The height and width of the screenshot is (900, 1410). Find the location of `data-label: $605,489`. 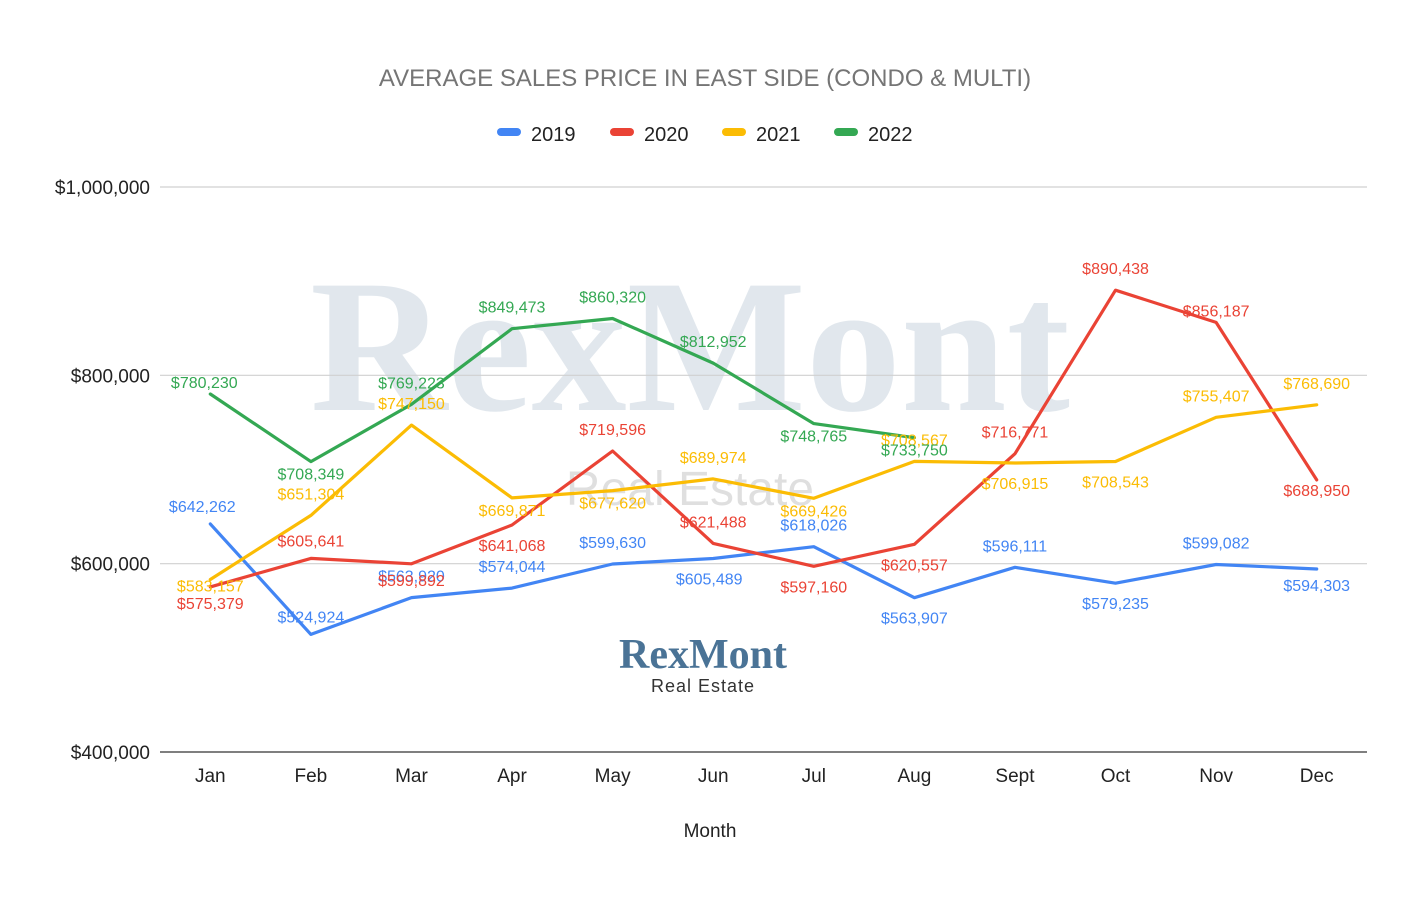

data-label: $605,489 is located at coordinates (709, 579).